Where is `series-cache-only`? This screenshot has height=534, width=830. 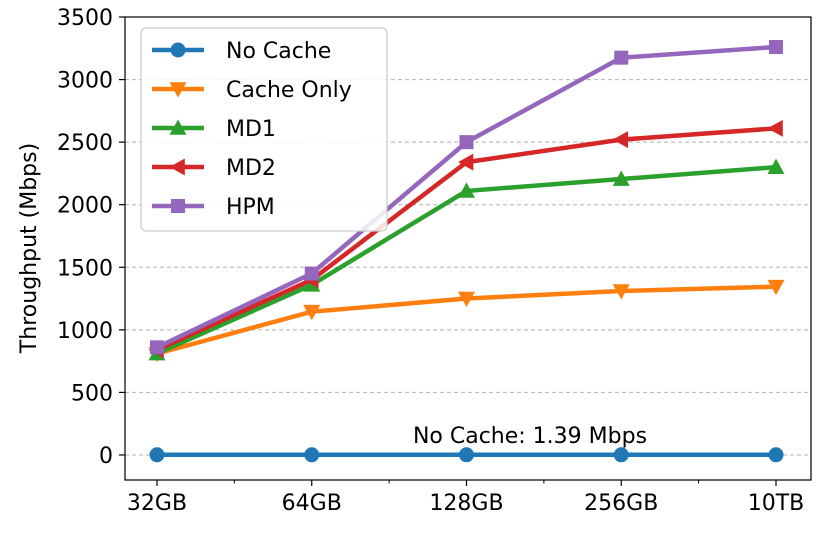
series-cache-only is located at coordinates (466, 321).